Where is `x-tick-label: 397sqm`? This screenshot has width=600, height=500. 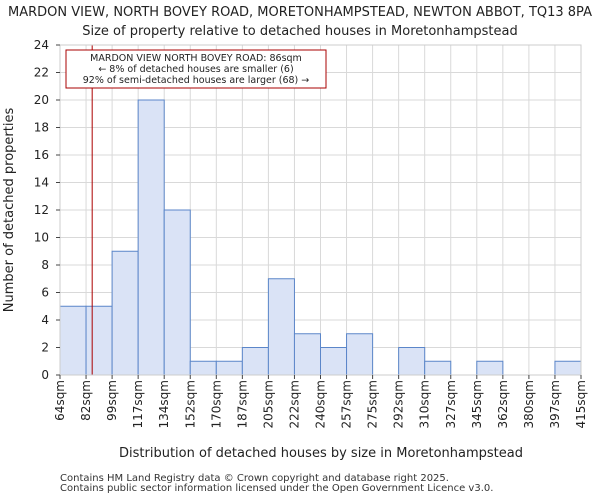
x-tick-label: 397sqm is located at coordinates (555, 404).